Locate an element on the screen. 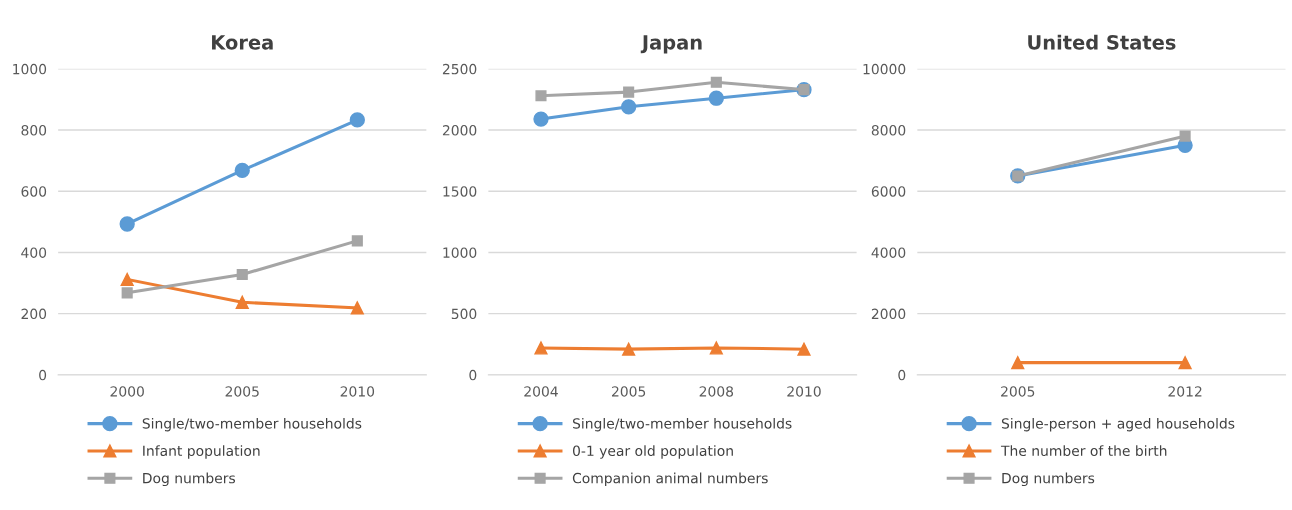  y-tick-label: 1500 is located at coordinates (460, 191).